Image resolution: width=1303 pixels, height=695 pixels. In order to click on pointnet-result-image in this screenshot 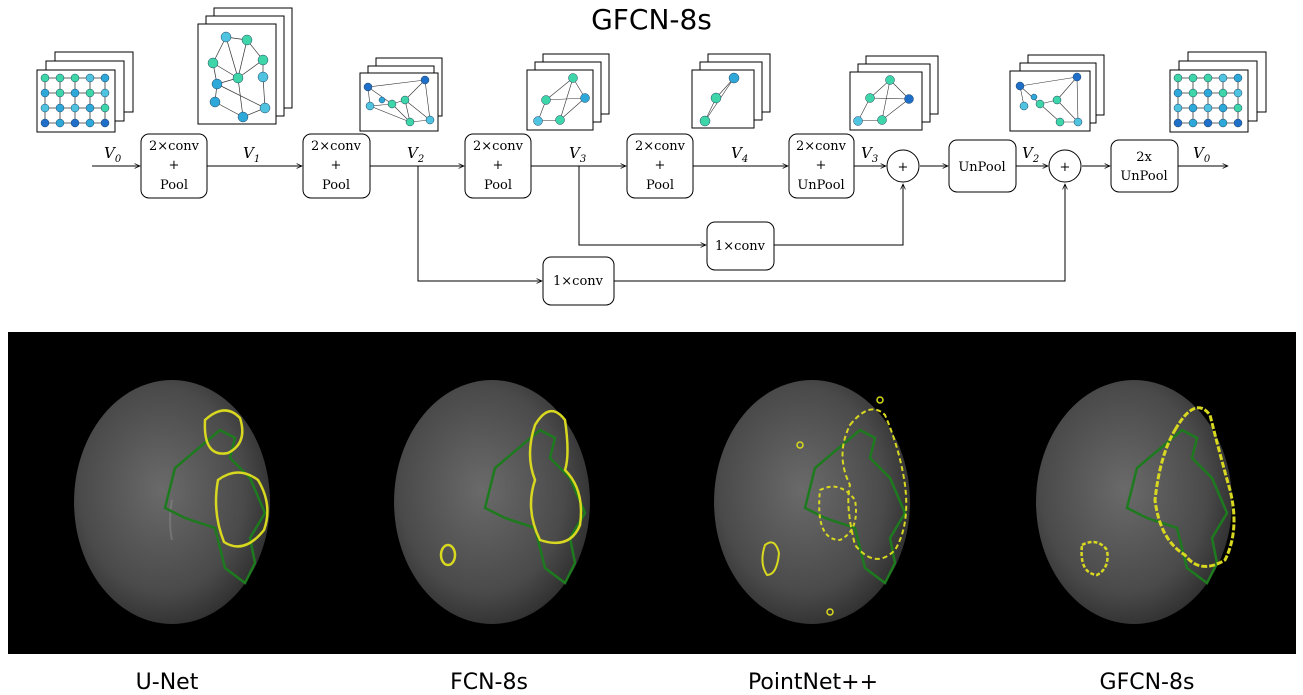, I will do `click(812, 502)`.